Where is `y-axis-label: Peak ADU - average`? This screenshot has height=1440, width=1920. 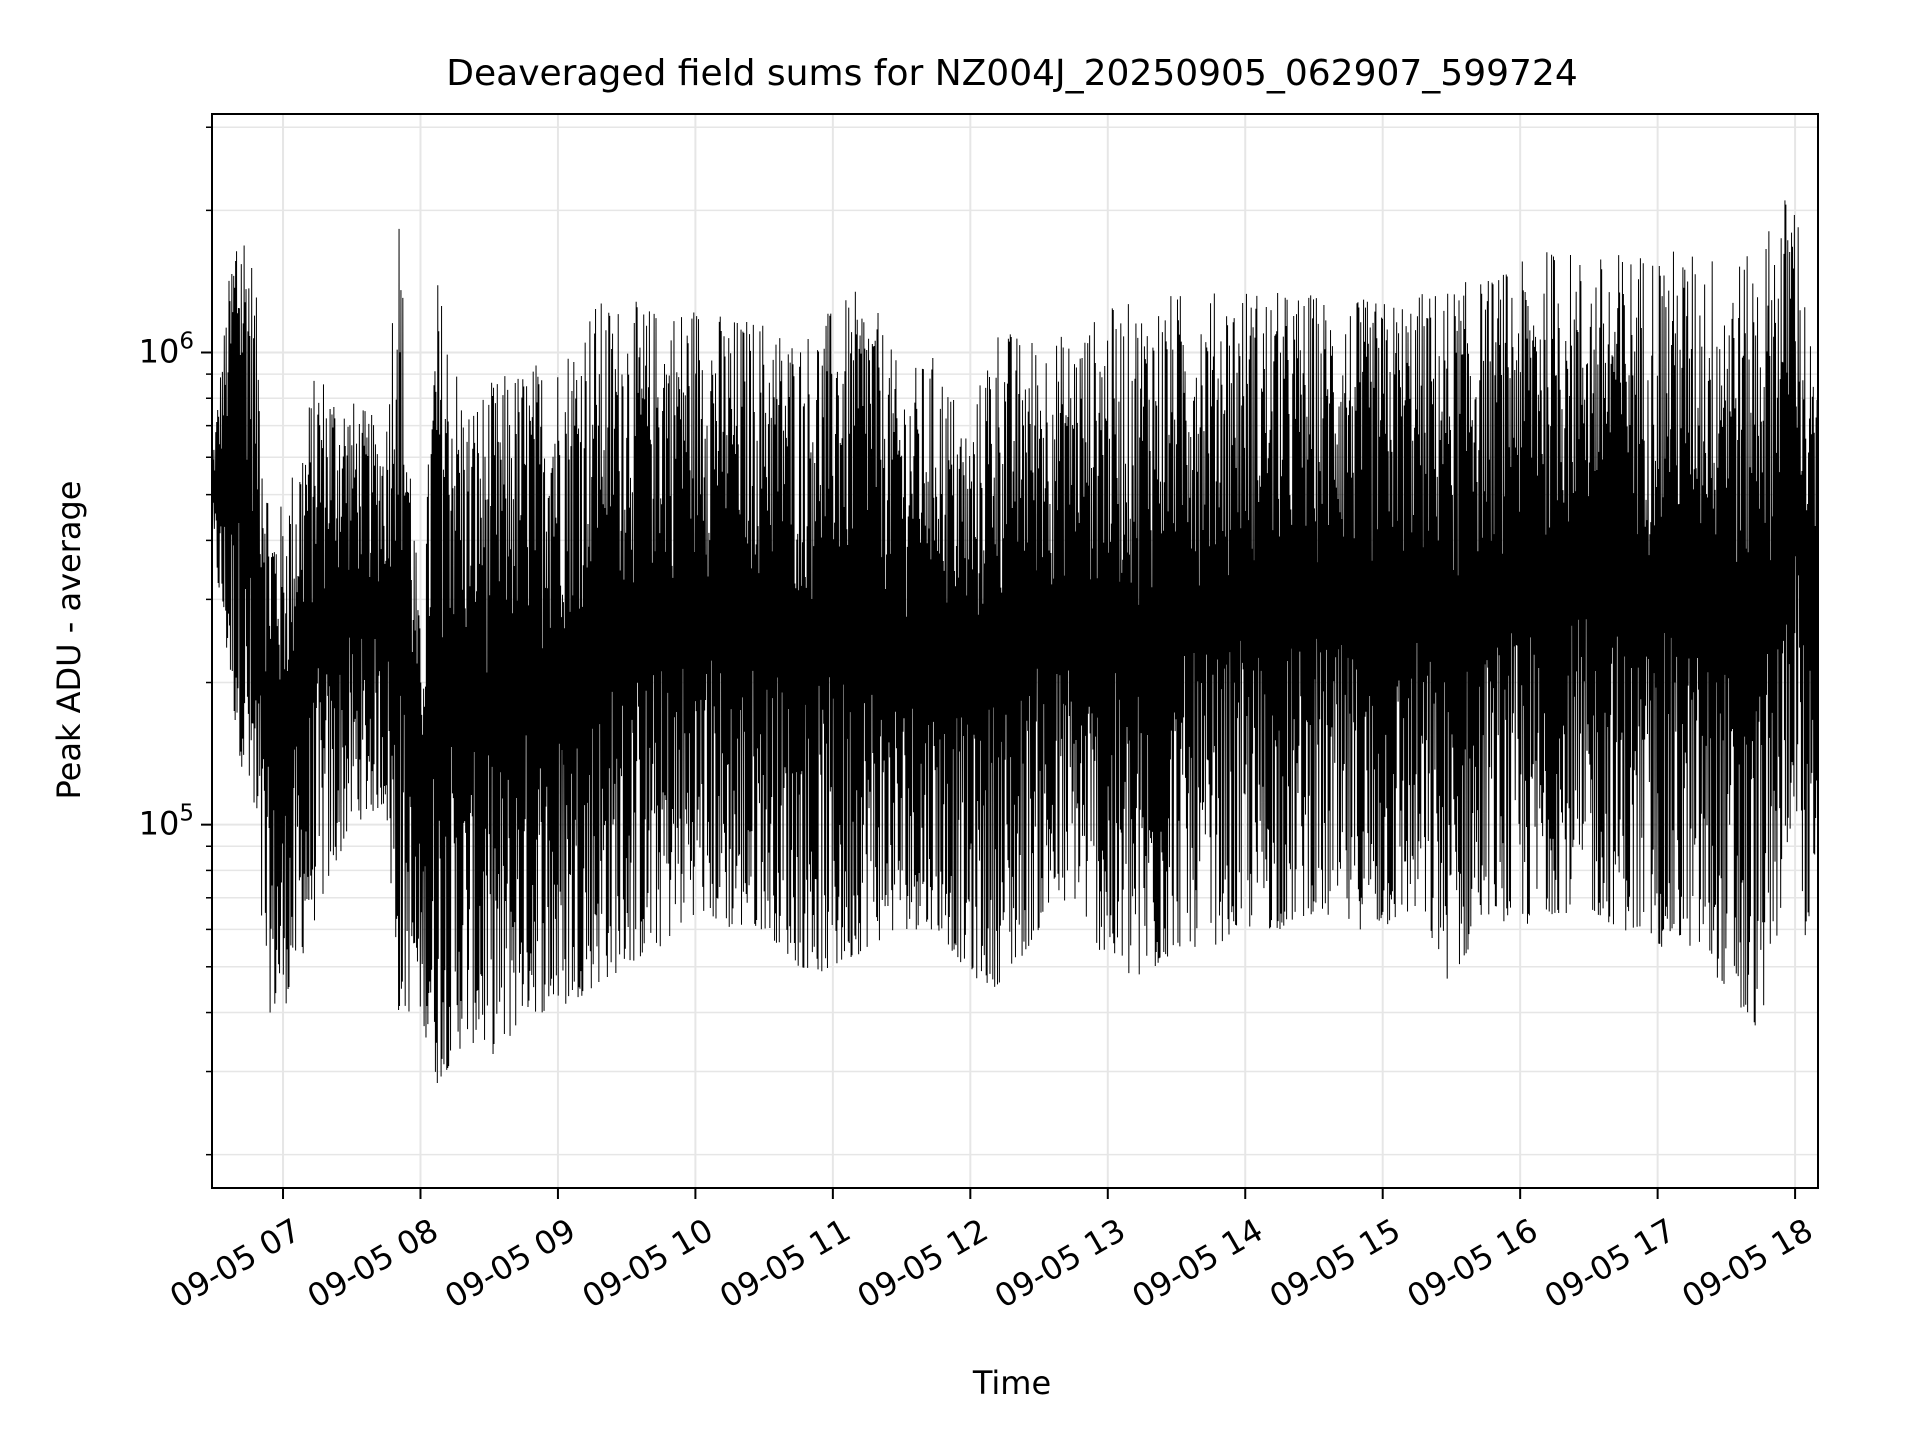 y-axis-label: Peak ADU - average is located at coordinates (69, 640).